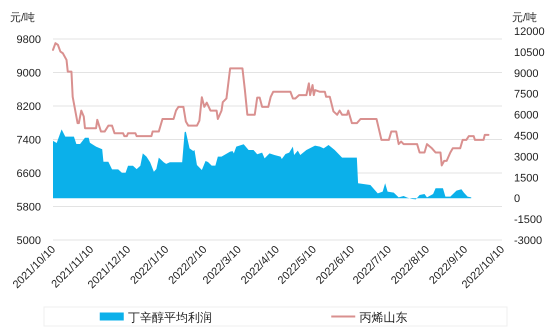 This screenshot has height=332, width=554. What do you see at coordinates (529, 32) in the screenshot?
I see `y2-tick-label: 12000` at bounding box center [529, 32].